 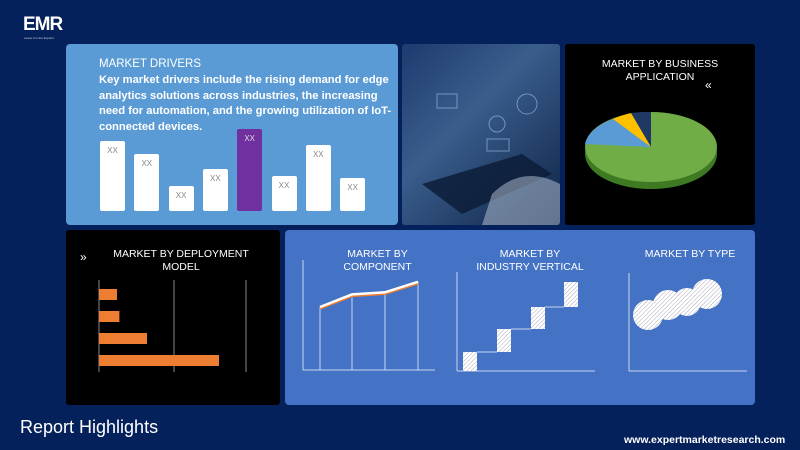 What do you see at coordinates (481, 134) in the screenshot?
I see `analytics-photo` at bounding box center [481, 134].